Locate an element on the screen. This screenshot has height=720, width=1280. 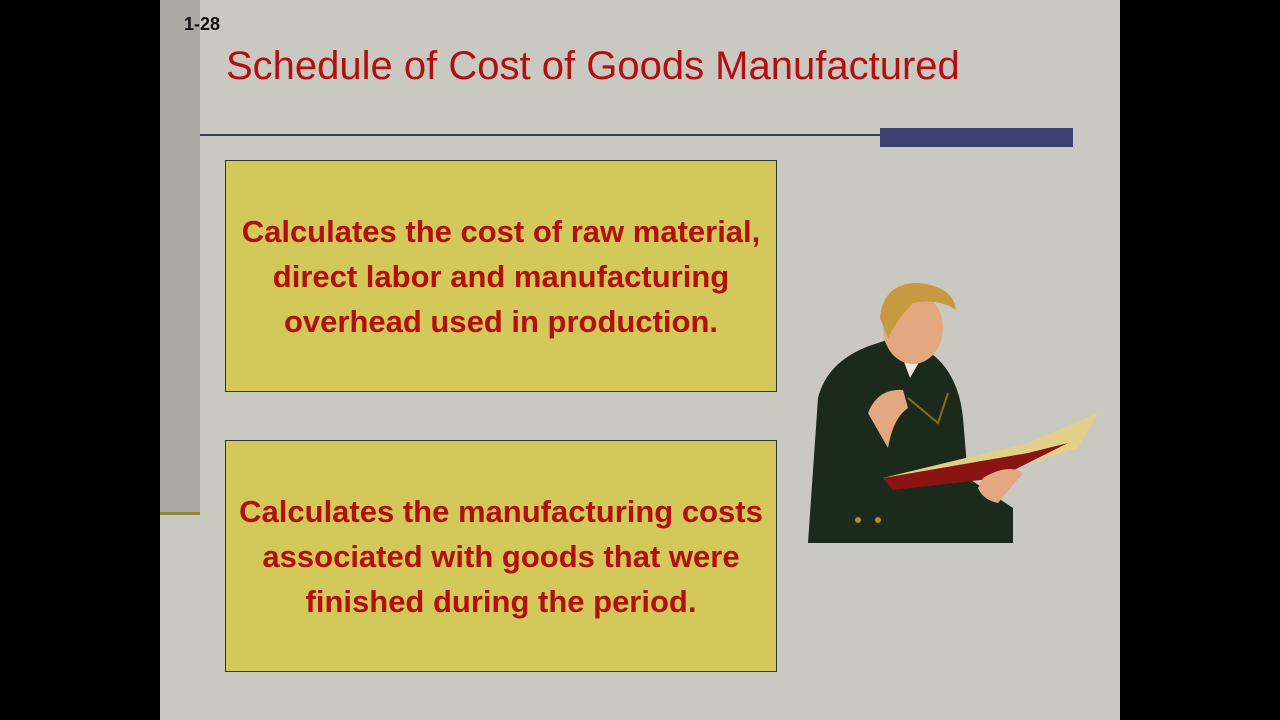
slide-sidebar-decoration is located at coordinates (180, 257).